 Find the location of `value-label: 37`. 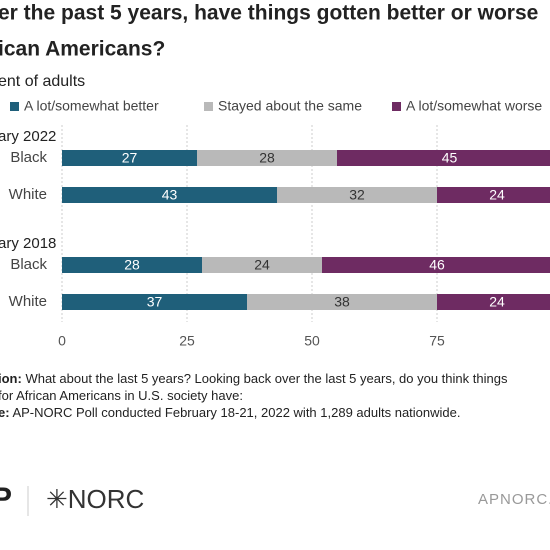

value-label: 37 is located at coordinates (155, 302).